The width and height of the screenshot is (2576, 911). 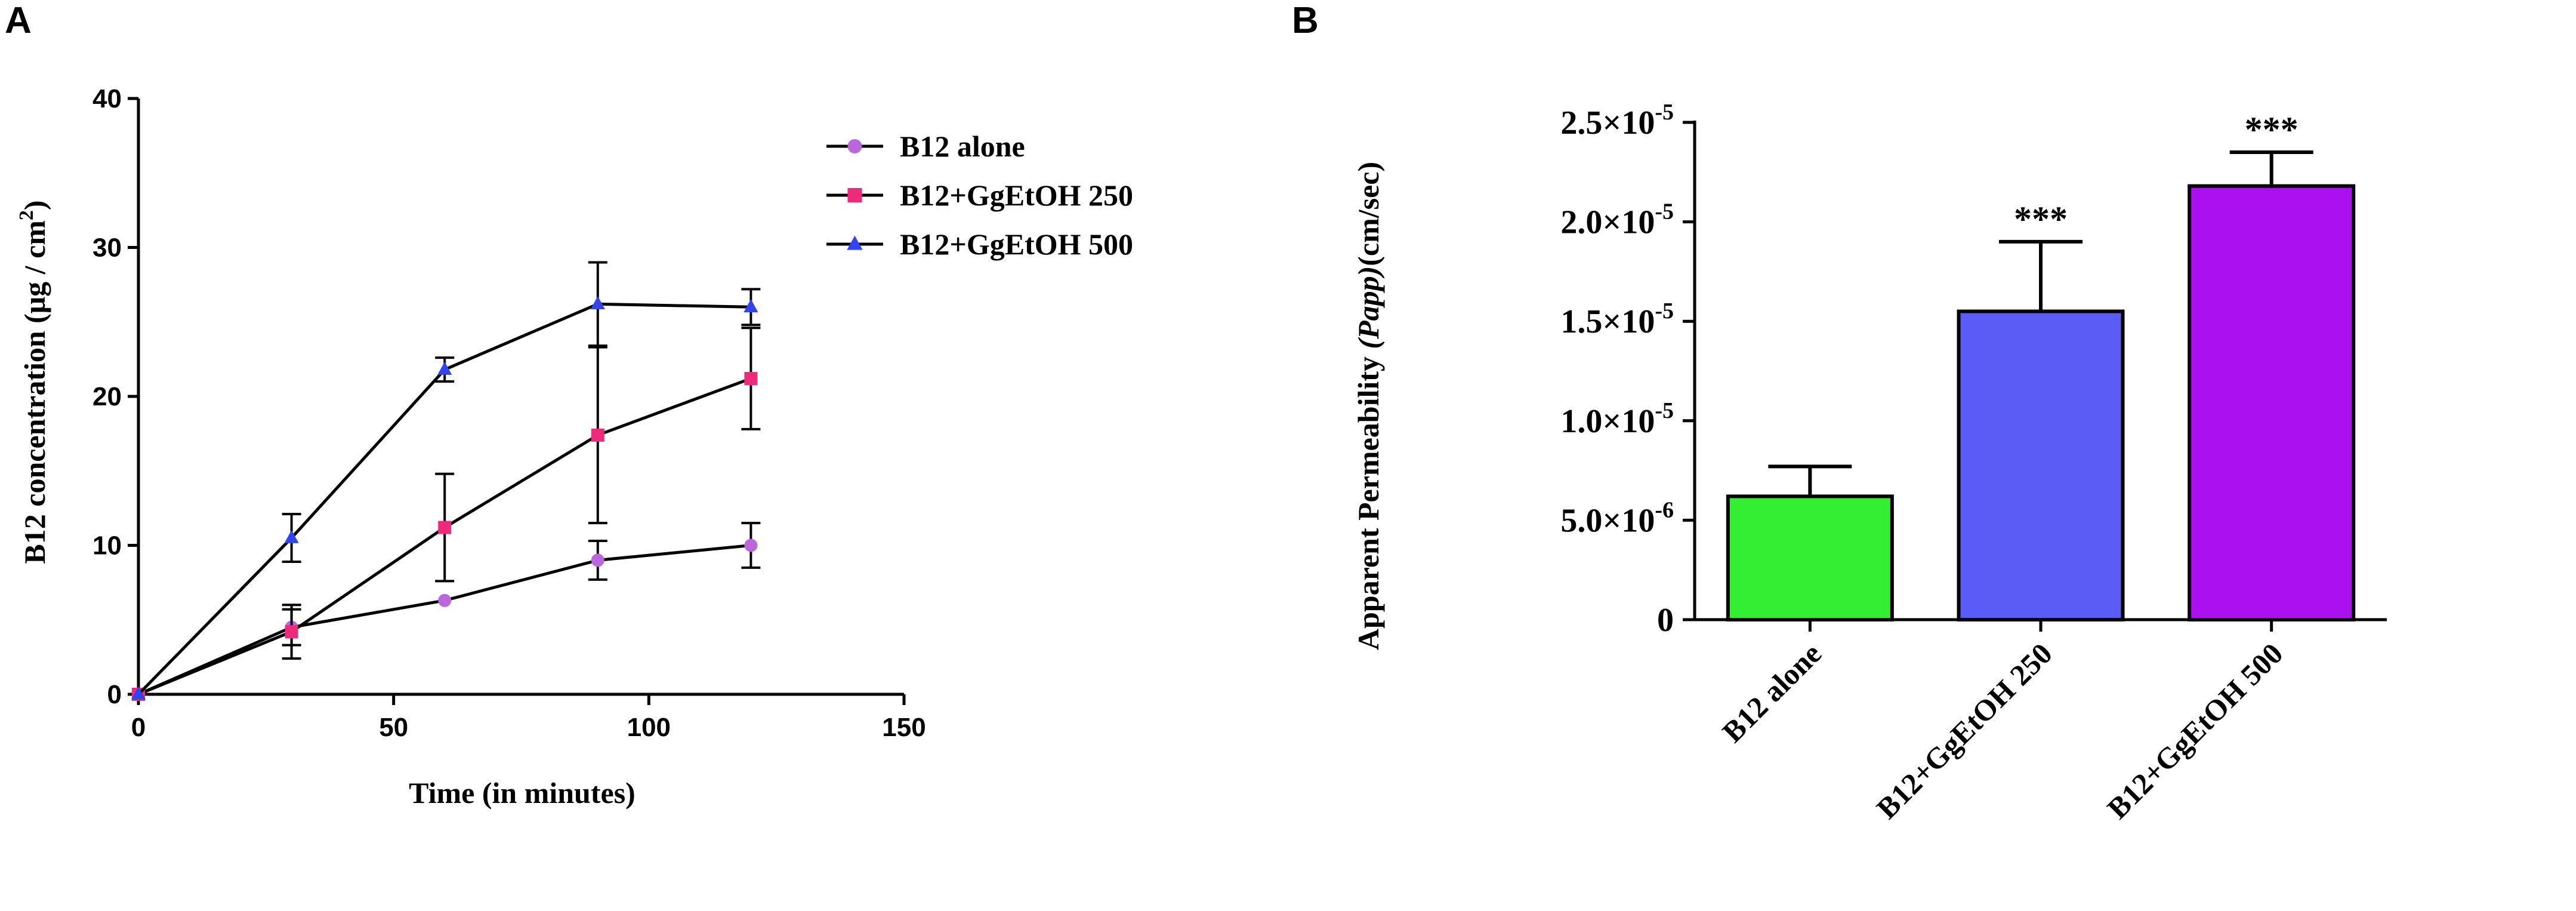 I want to click on panel-b-y-tick-label: 1.5×10⁻⁵, so click(x=1617, y=319).